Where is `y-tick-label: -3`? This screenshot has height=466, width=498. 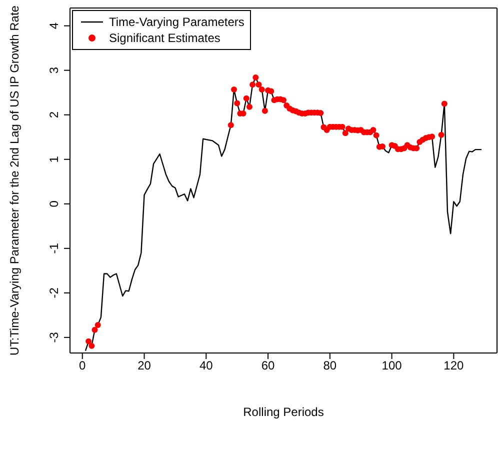
y-tick-label: -3 is located at coordinates (54, 337).